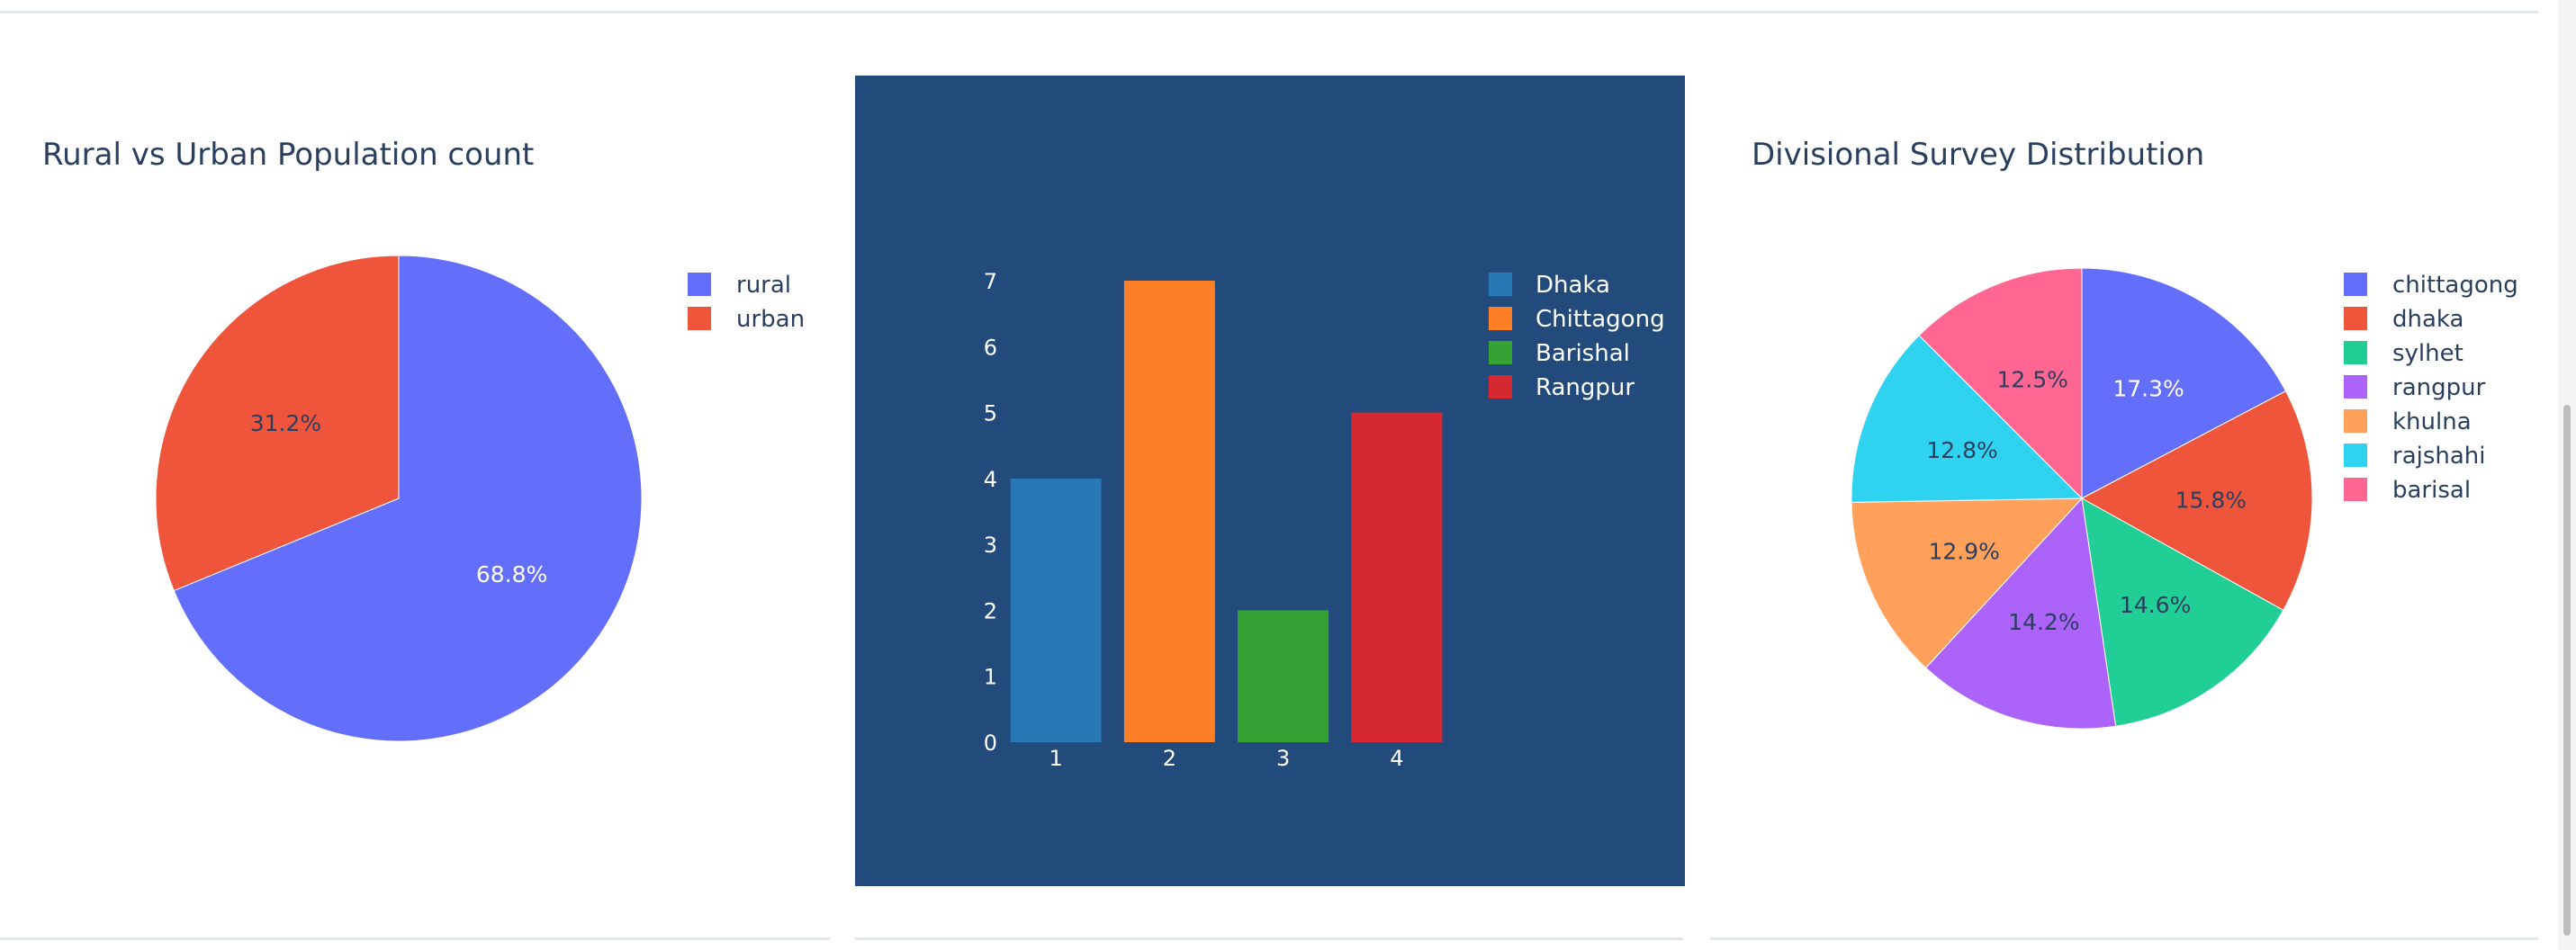 This screenshot has height=950, width=2576. What do you see at coordinates (1600, 319) in the screenshot?
I see `legend-label-chittagong: Chittagong` at bounding box center [1600, 319].